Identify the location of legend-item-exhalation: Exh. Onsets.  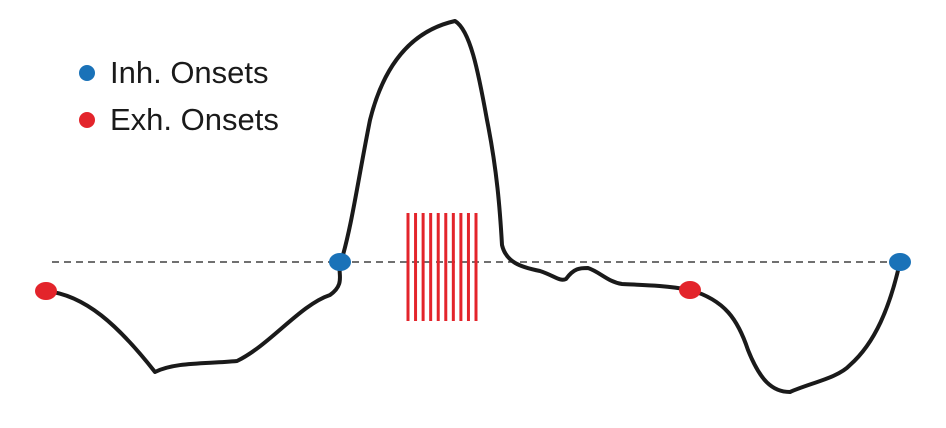
(179, 119).